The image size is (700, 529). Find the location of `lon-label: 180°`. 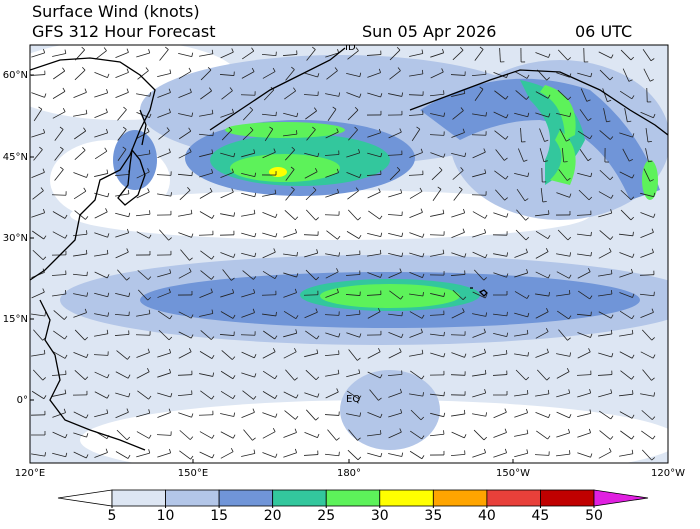

lon-label: 180° is located at coordinates (349, 473).